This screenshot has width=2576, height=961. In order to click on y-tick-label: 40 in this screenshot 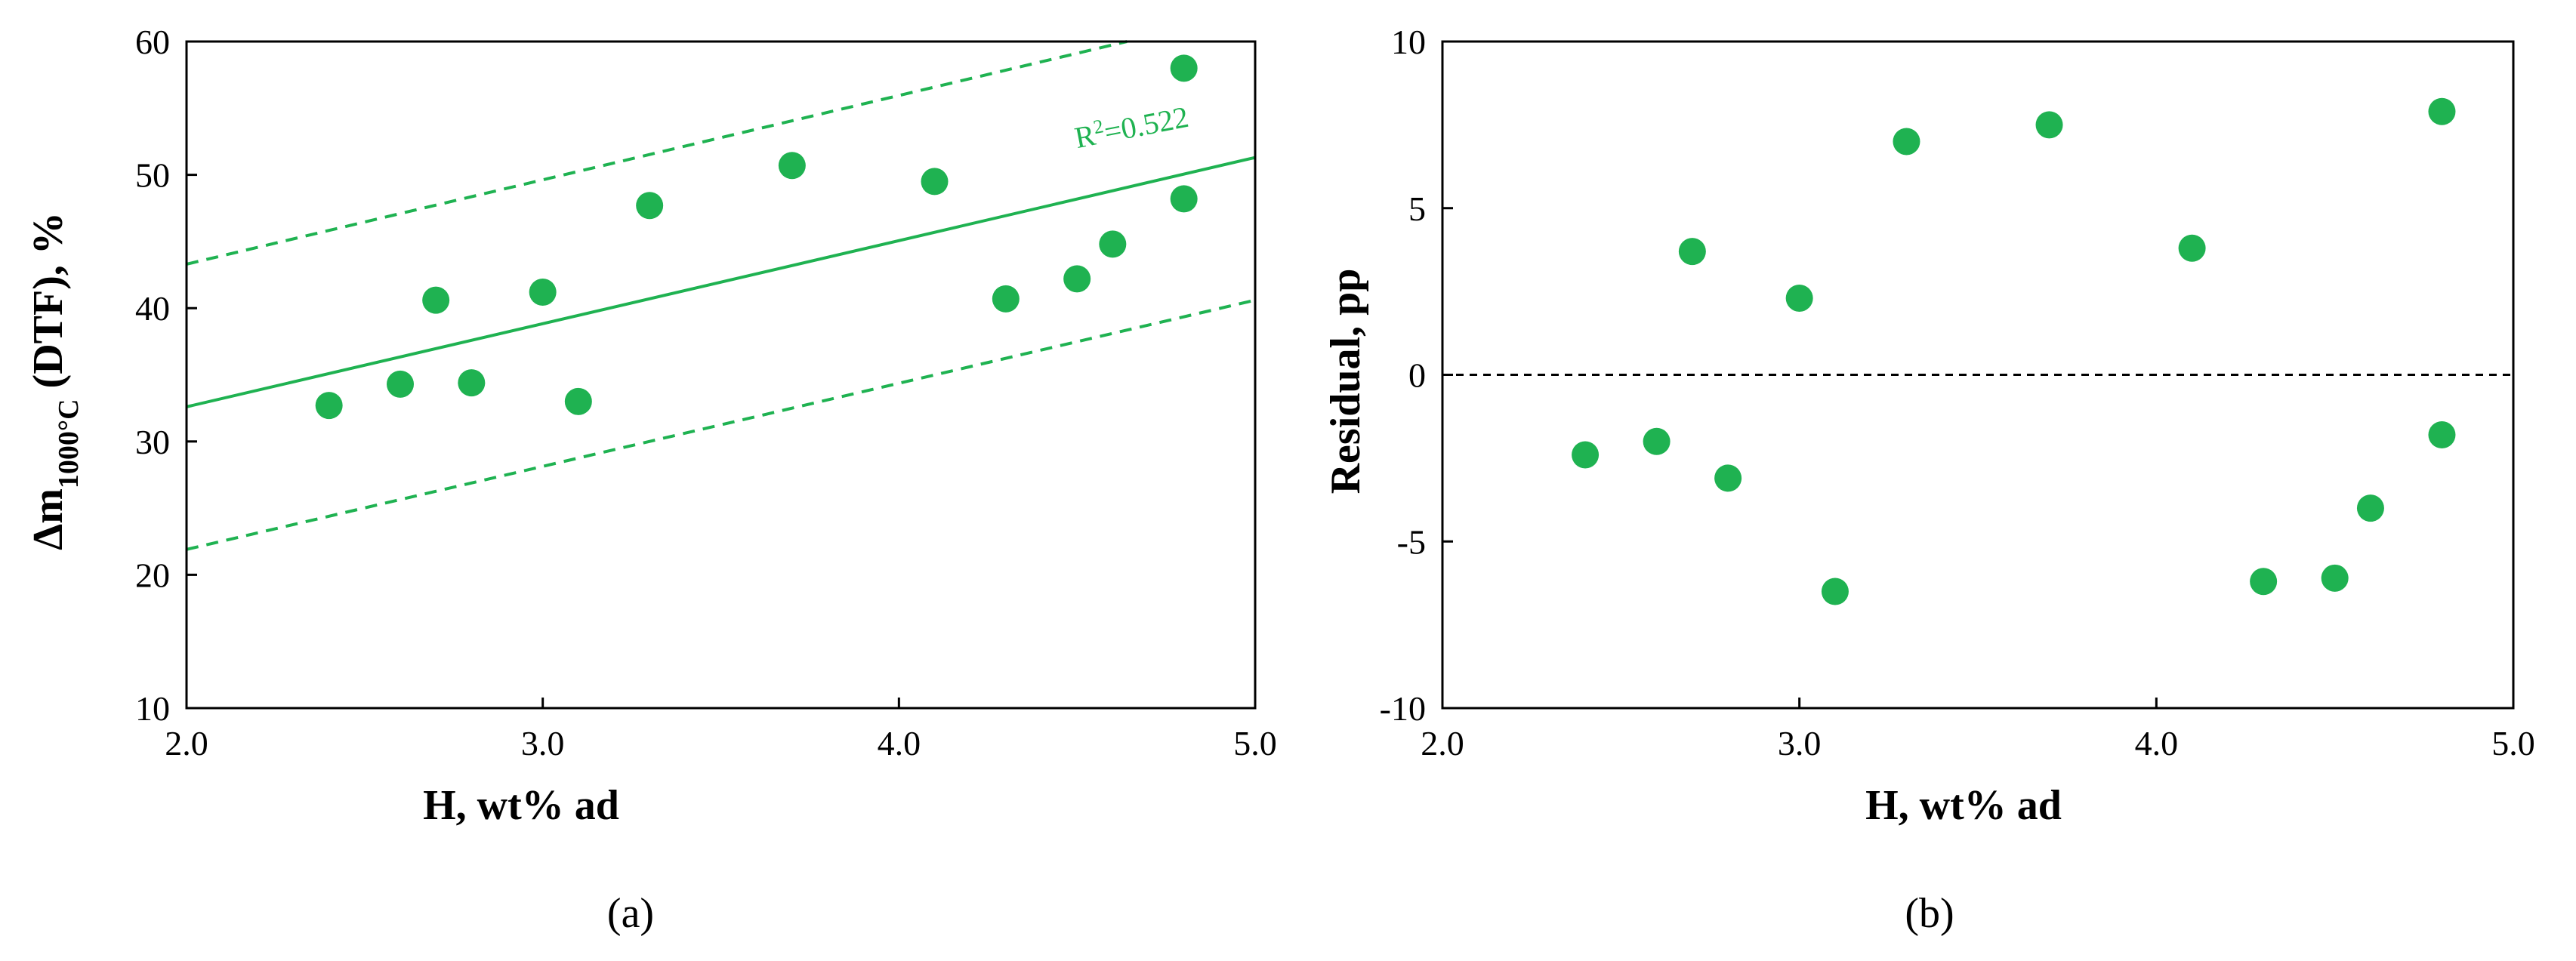, I will do `click(152, 308)`.